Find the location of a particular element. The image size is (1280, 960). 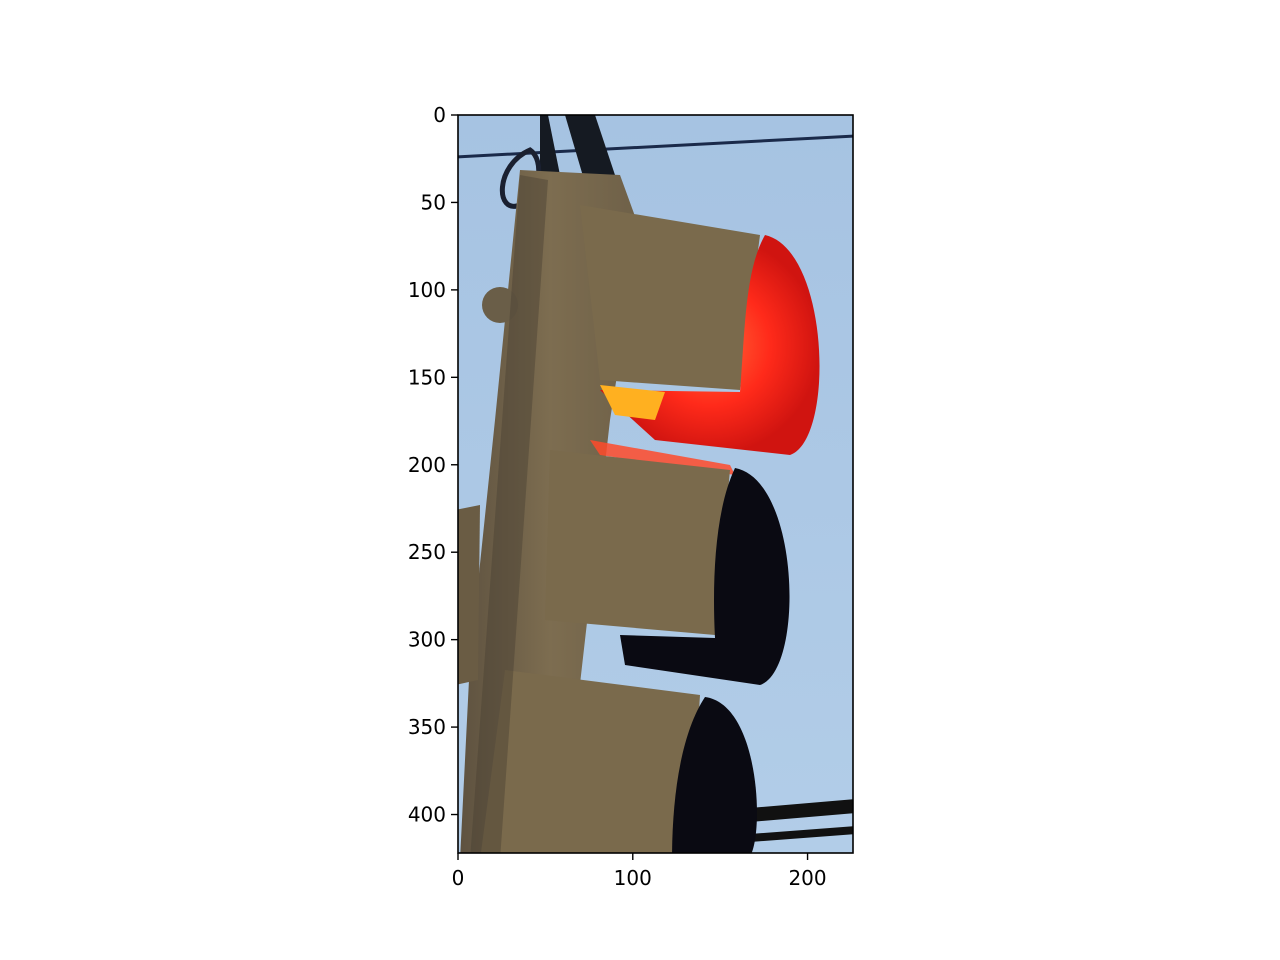

y-tick-label: 350 is located at coordinates (427, 727).